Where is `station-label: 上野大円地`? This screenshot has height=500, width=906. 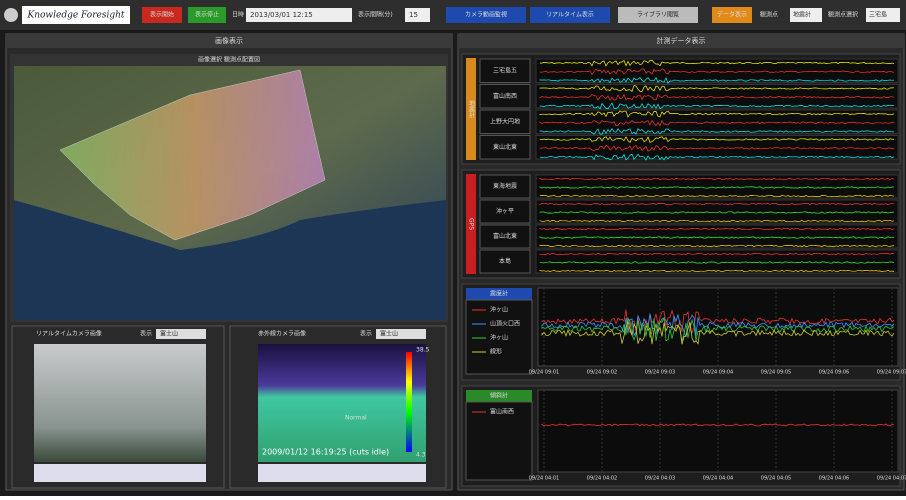
station-label: 上野大円地 is located at coordinates (505, 121).